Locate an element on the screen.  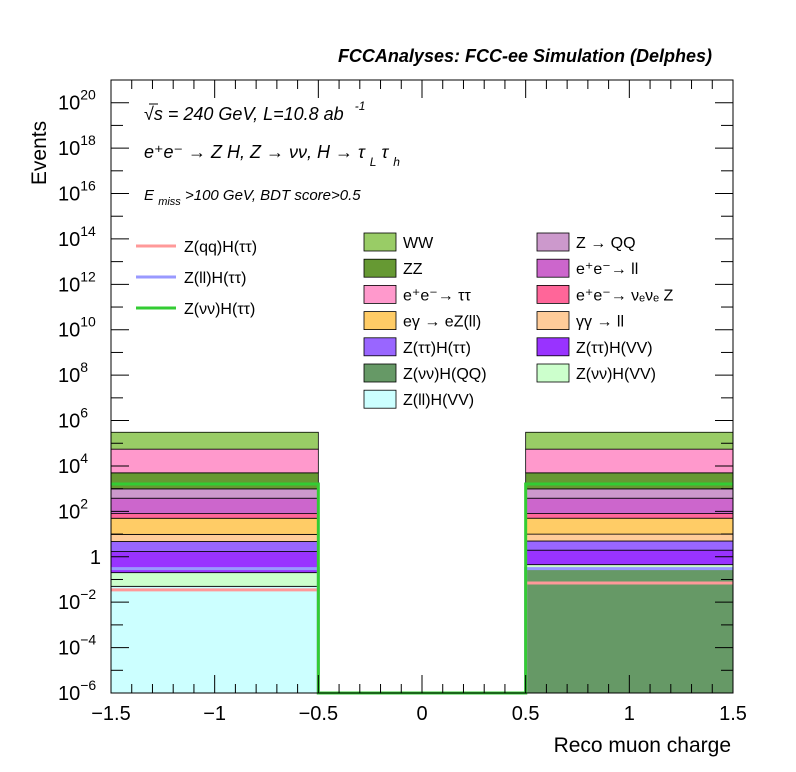
y-tick-label: 10⁻² is located at coordinates (77, 600).